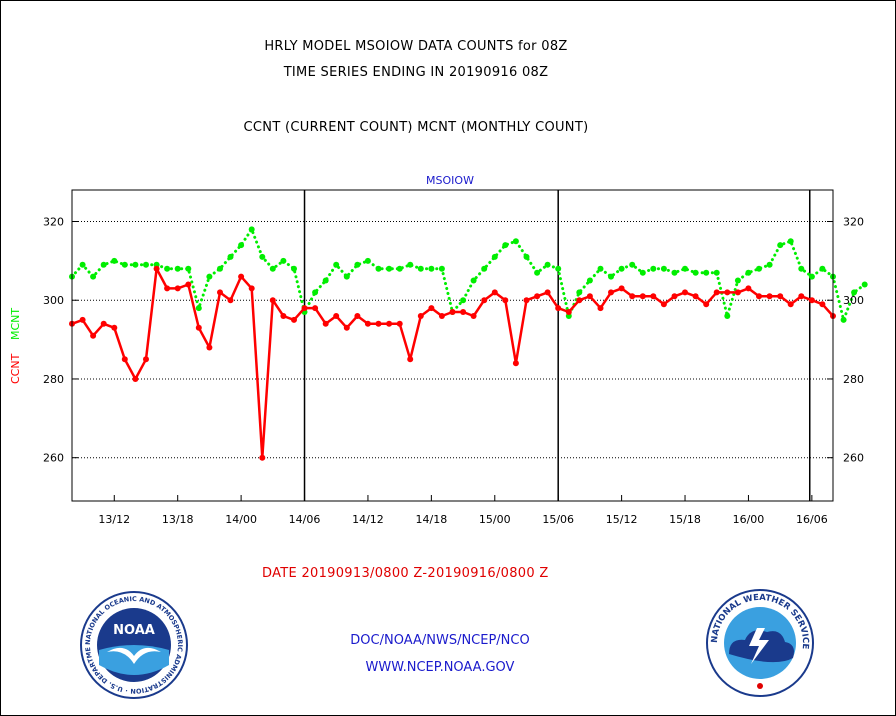 Image resolution: width=896 pixels, height=716 pixels. Describe the element at coordinates (853, 458) in the screenshot. I see `y-tick-label-right: 260` at that location.